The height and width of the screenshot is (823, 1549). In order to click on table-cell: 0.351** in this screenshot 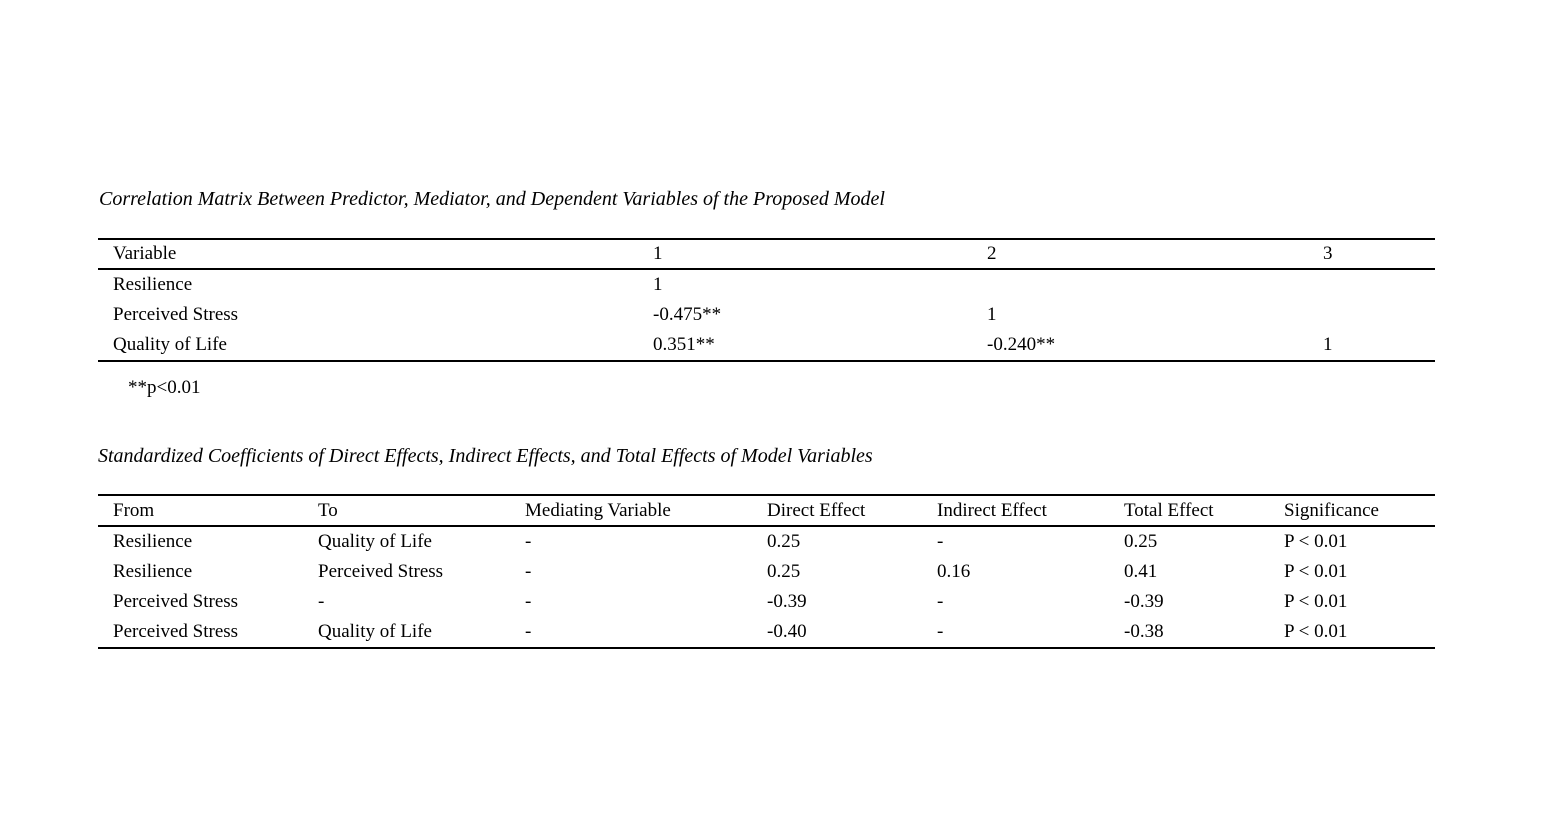, I will do `click(684, 344)`.